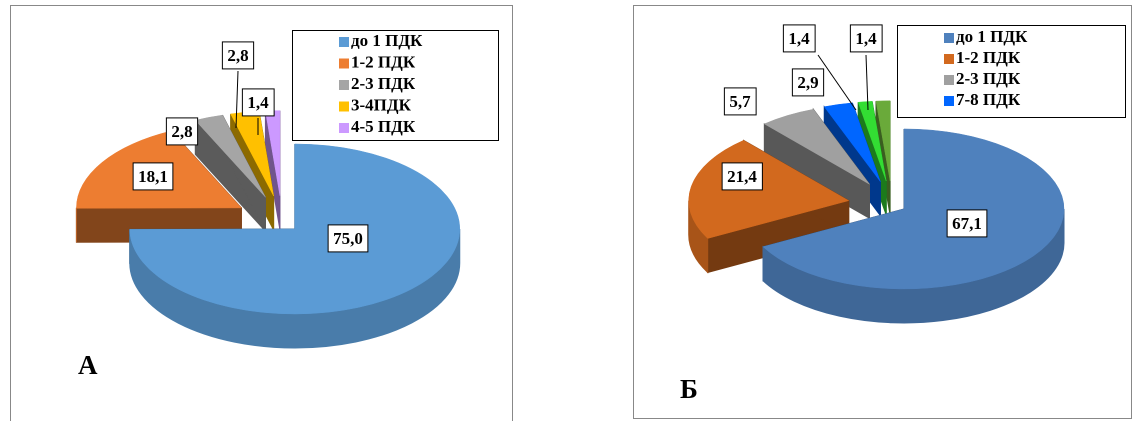  What do you see at coordinates (88, 365) in the screenshot?
I see `panel-label: А` at bounding box center [88, 365].